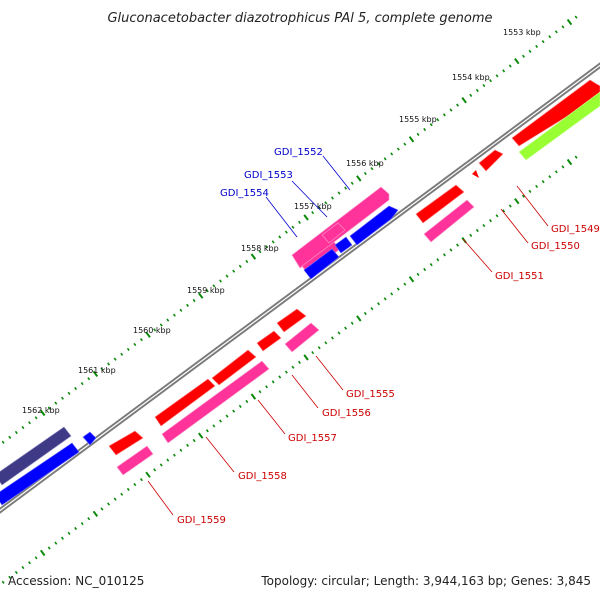  I want to click on label-gdi-1558: GDI_1558, so click(262, 476).